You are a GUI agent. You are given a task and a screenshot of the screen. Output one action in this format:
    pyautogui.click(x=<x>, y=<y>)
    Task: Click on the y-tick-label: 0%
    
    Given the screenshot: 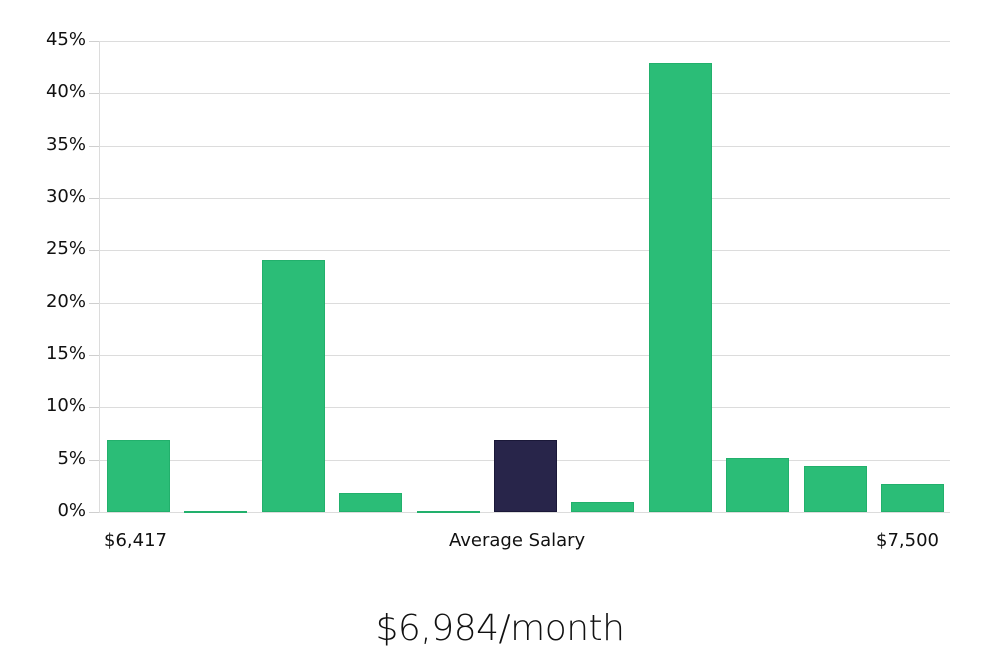 What is the action you would take?
    pyautogui.click(x=71, y=510)
    